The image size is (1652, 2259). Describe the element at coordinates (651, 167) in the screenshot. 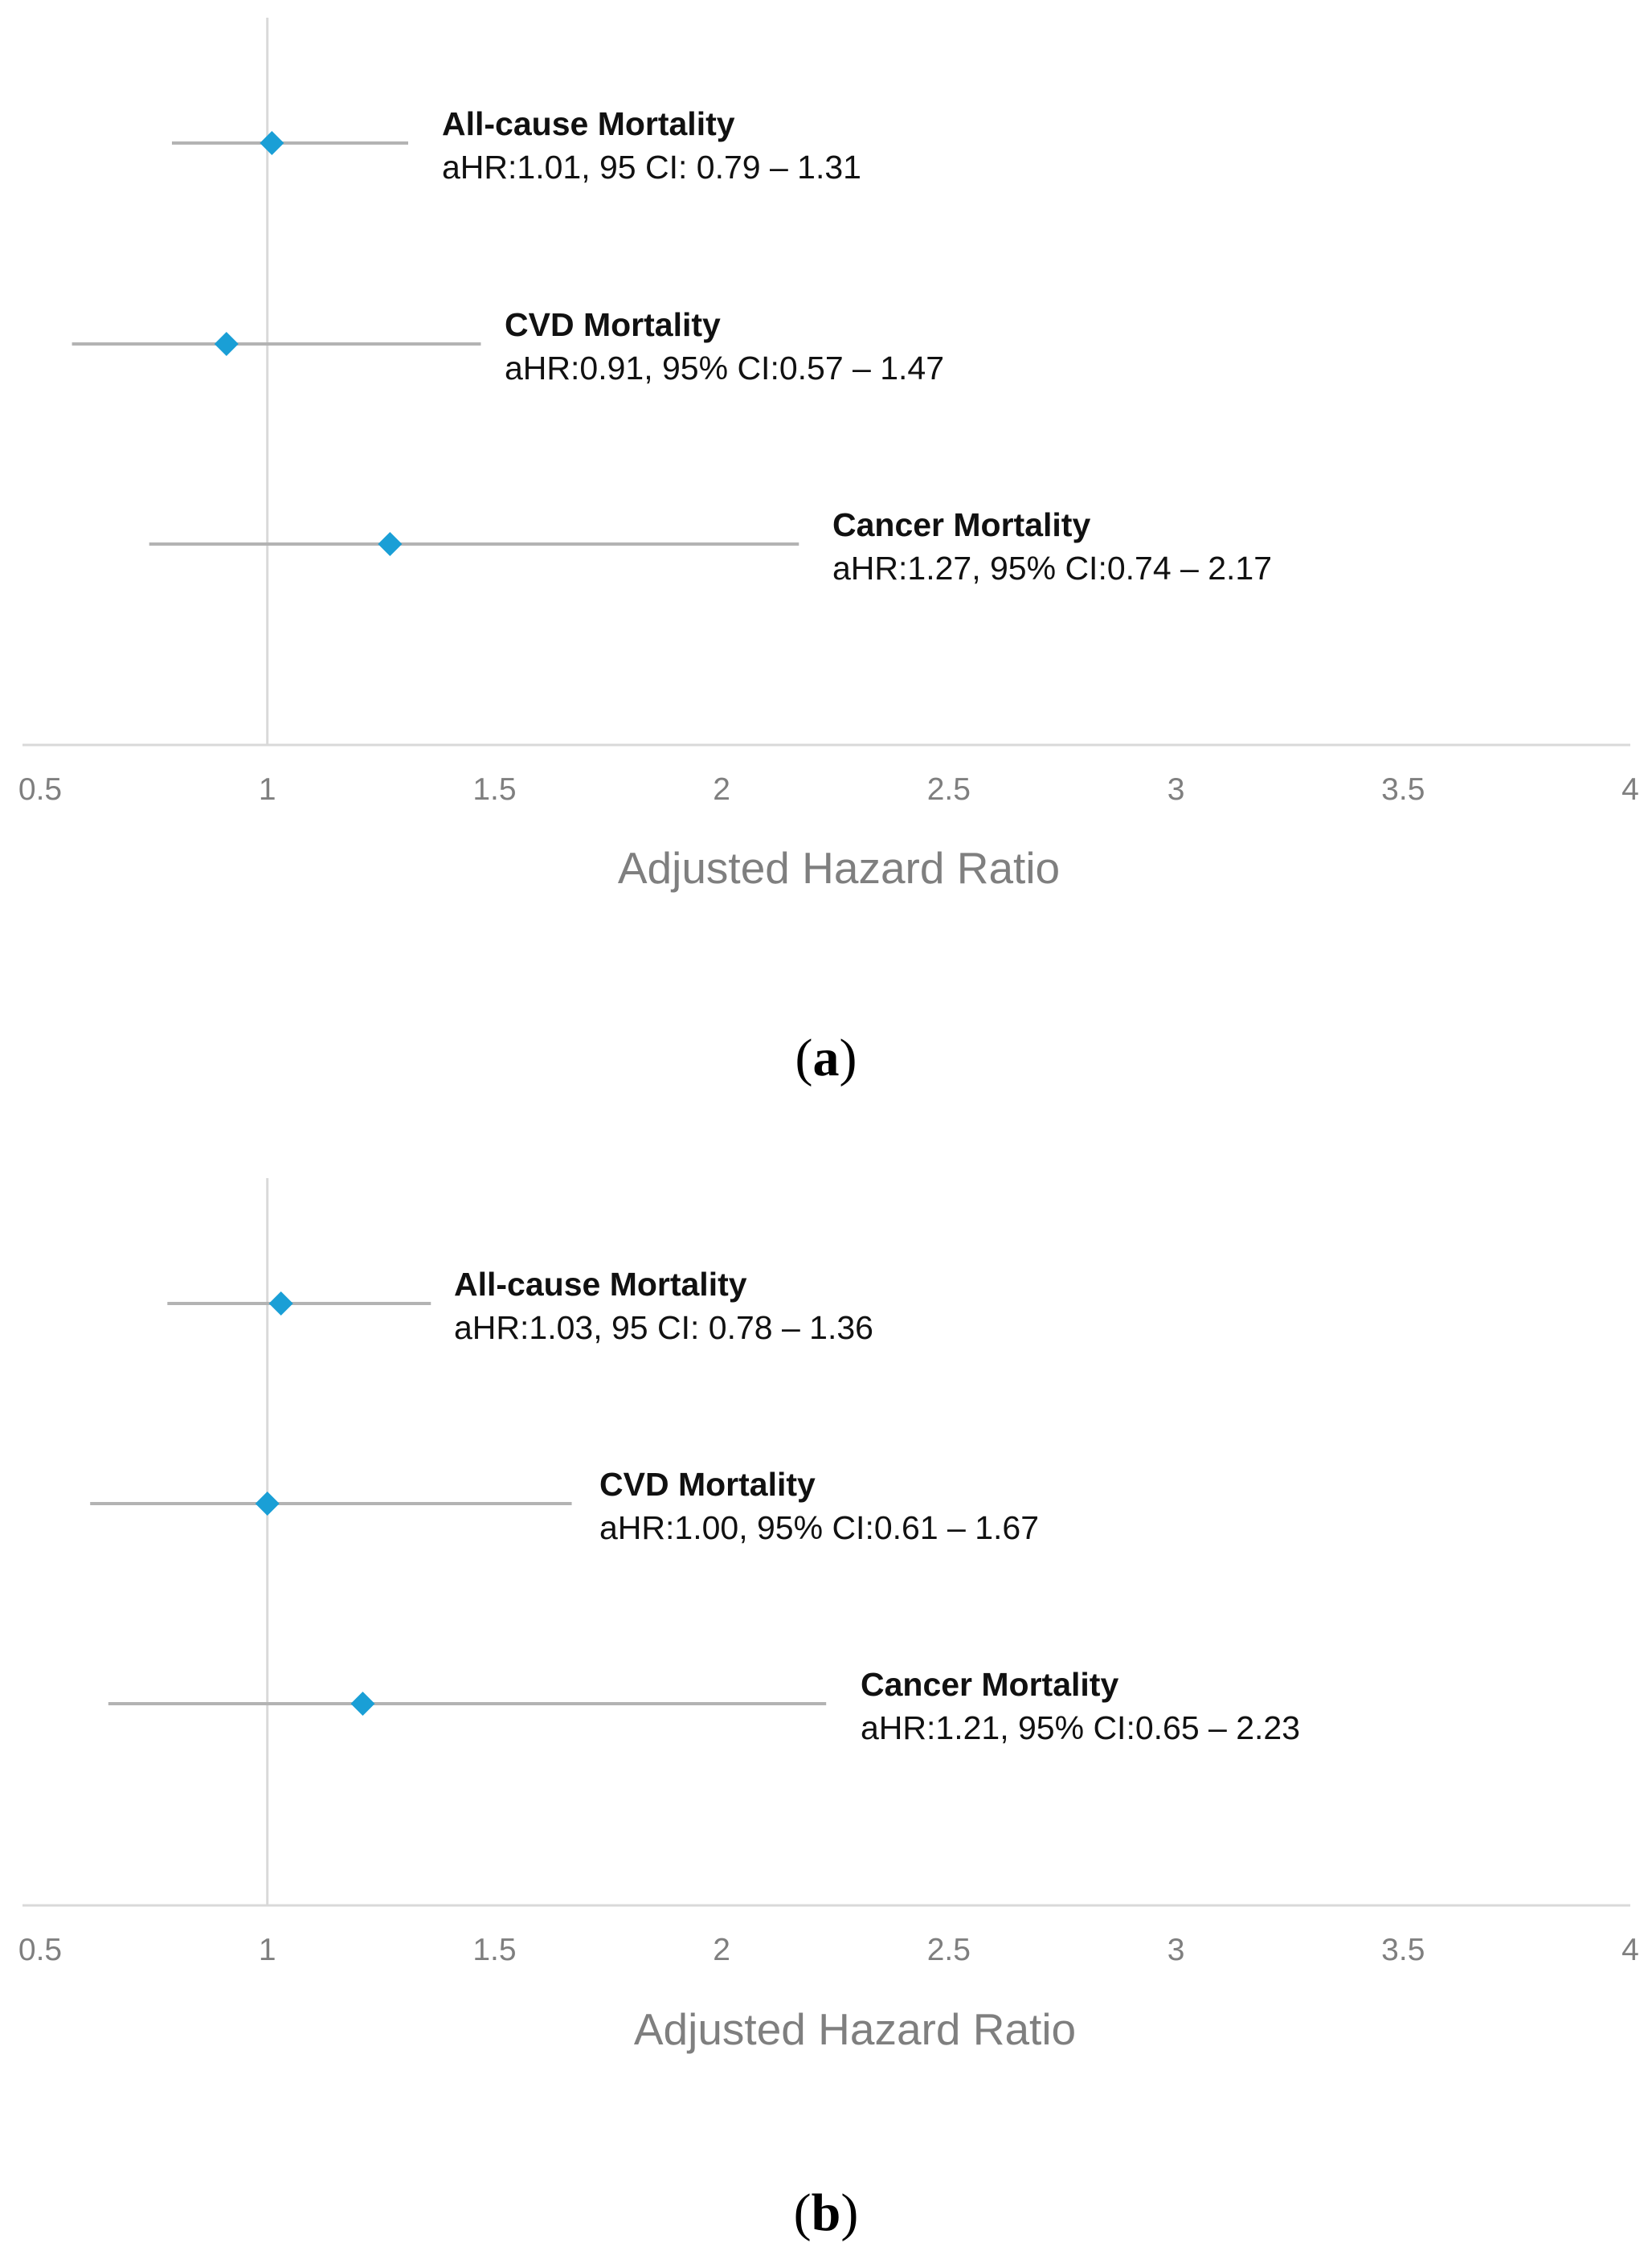

I see `series-stat: aHR:1.01, 95 CI: 0.79 – 1.31` at that location.